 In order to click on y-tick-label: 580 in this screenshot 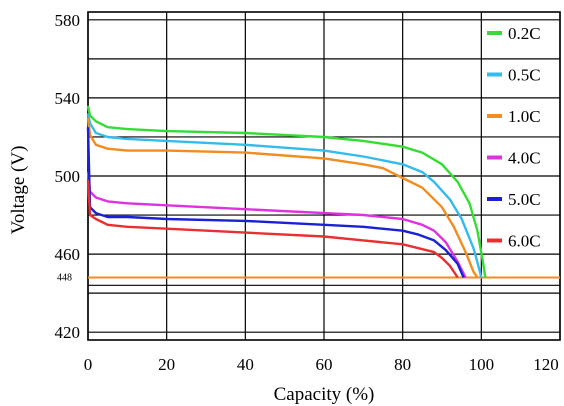, I will do `click(68, 20)`.